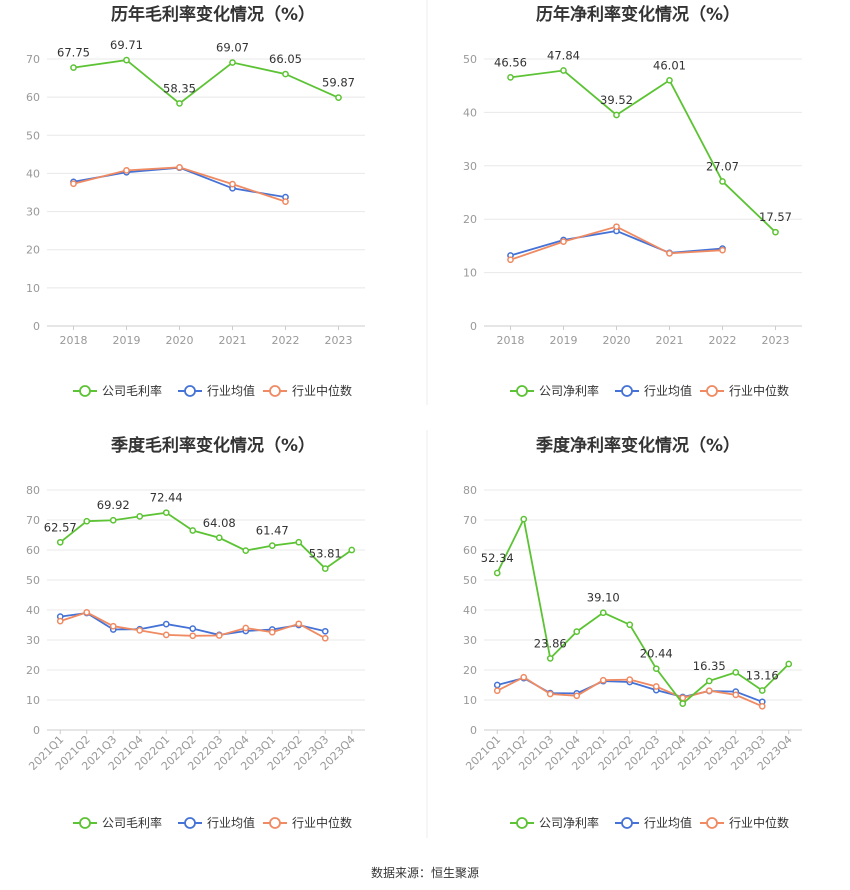  Describe the element at coordinates (425, 872) in the screenshot. I see `data-source: 数据来源：恒生聚源` at that location.